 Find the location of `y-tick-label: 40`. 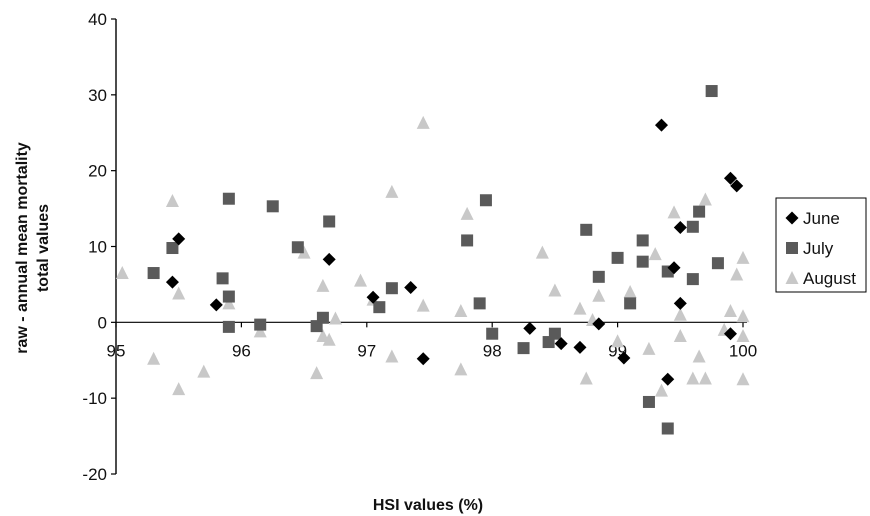

y-tick-label: 40 is located at coordinates (97, 19).